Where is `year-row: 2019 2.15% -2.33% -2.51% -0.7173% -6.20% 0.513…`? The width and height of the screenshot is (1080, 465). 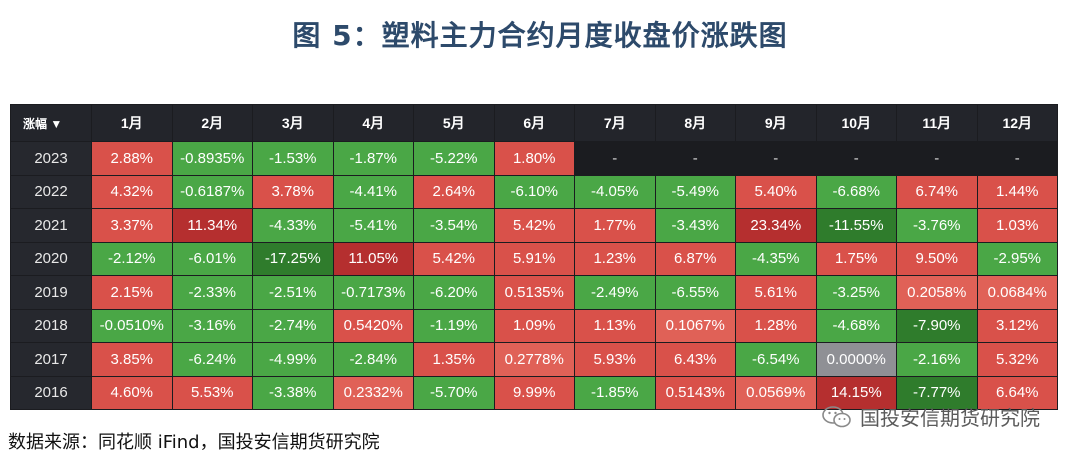 year-row: 2019 2.15% -2.33% -2.51% -0.7173% -6.20% 0.513… is located at coordinates (534, 292).